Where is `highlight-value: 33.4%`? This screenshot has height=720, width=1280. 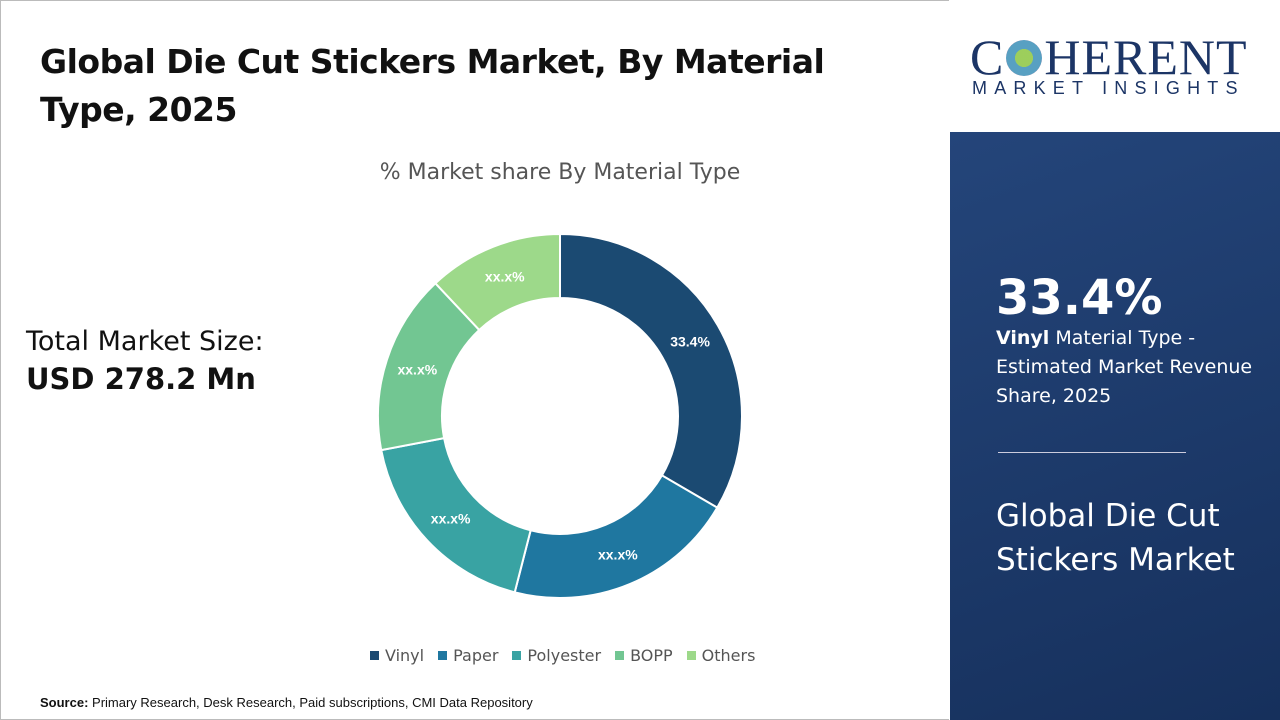
highlight-value: 33.4% is located at coordinates (1079, 298).